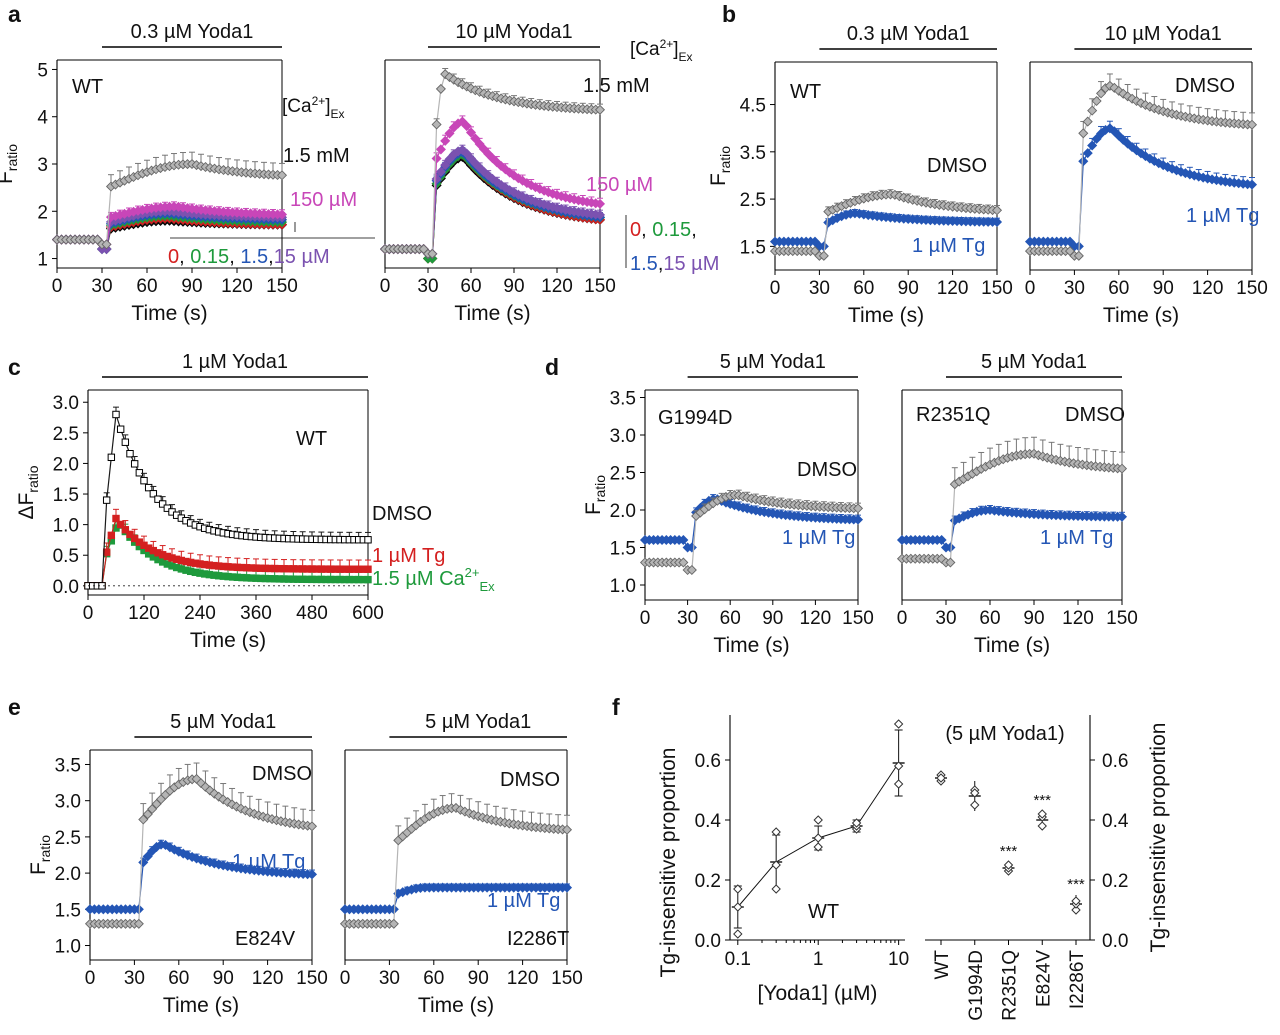 The image size is (1280, 1035). What do you see at coordinates (513, 32) in the screenshot?
I see `stimulus-label: 10 µM Yoda1` at bounding box center [513, 32].